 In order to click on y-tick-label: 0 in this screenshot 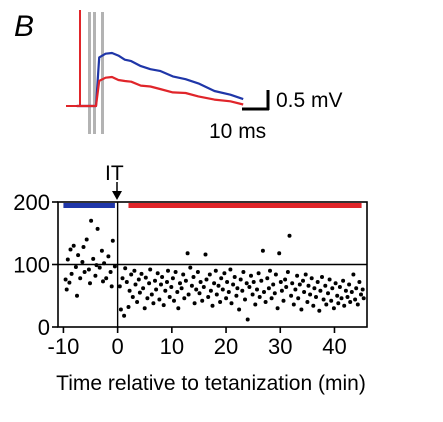, I will do `click(44, 327)`.